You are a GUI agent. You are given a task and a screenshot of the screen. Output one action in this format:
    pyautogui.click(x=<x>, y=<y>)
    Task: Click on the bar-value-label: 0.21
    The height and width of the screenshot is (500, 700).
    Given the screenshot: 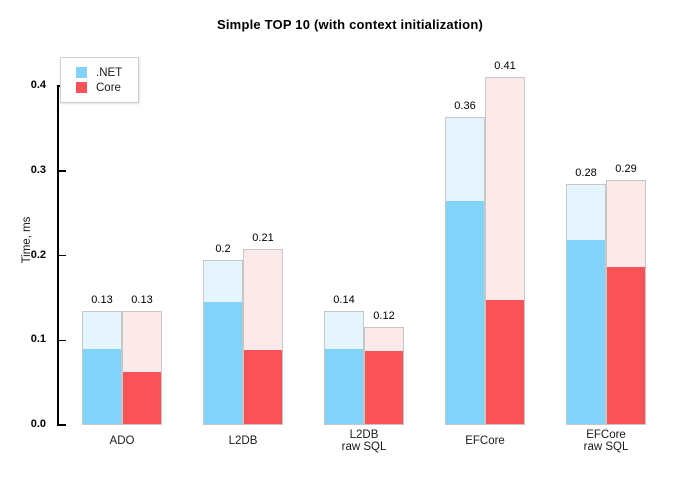 What is the action you would take?
    pyautogui.click(x=263, y=237)
    